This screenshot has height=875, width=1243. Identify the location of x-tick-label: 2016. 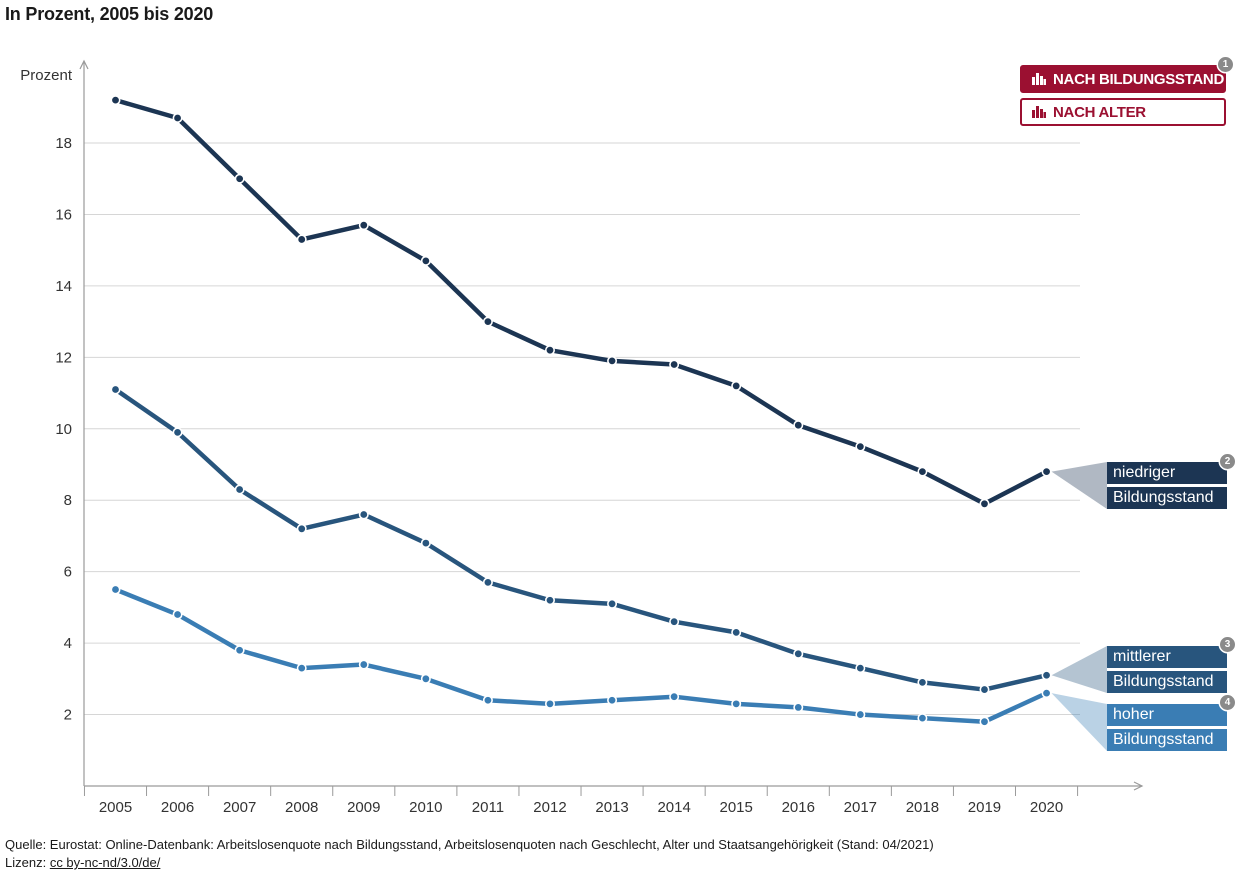
(798, 807).